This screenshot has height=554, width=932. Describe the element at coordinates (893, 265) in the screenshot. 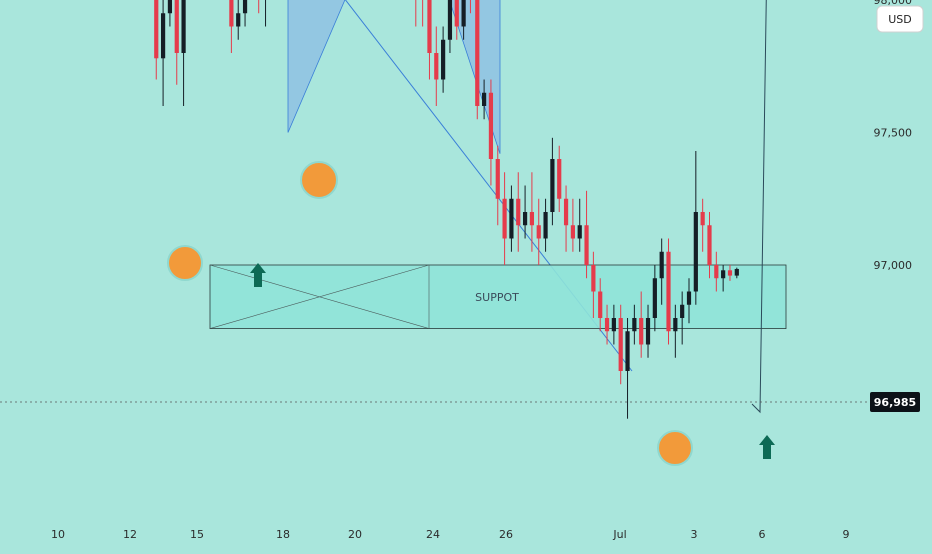

I see `y-tick-label: 97,000` at that location.